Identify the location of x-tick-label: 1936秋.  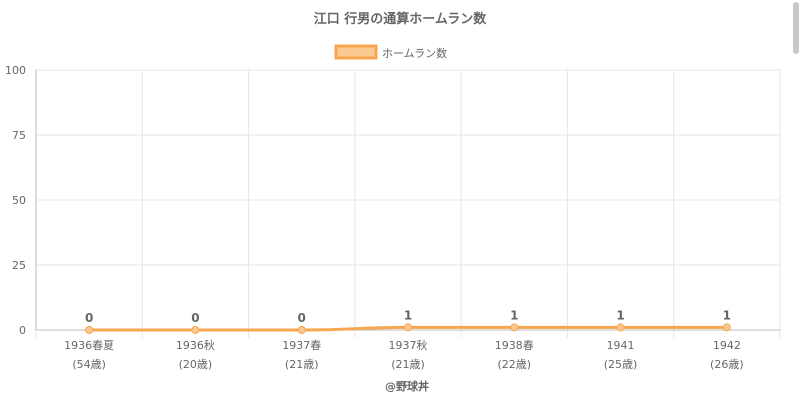
(195, 345).